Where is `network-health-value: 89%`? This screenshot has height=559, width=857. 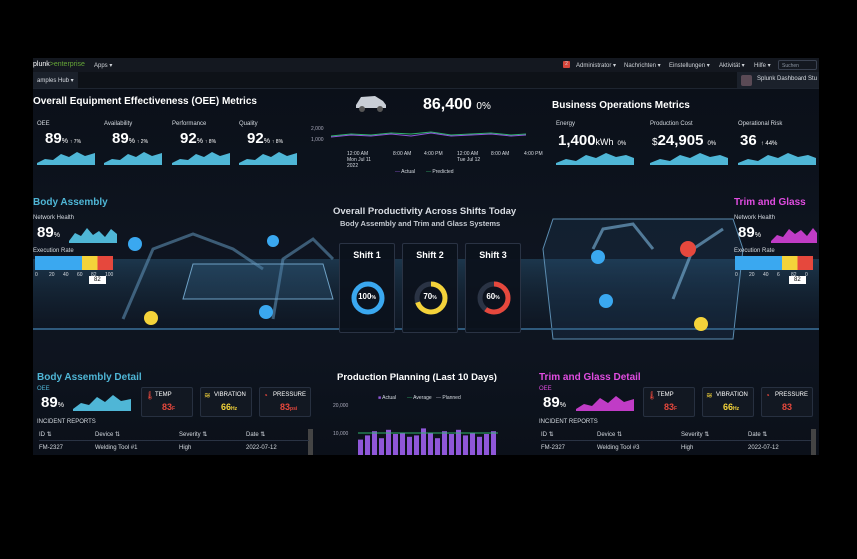
network-health-value: 89% is located at coordinates (48, 232).